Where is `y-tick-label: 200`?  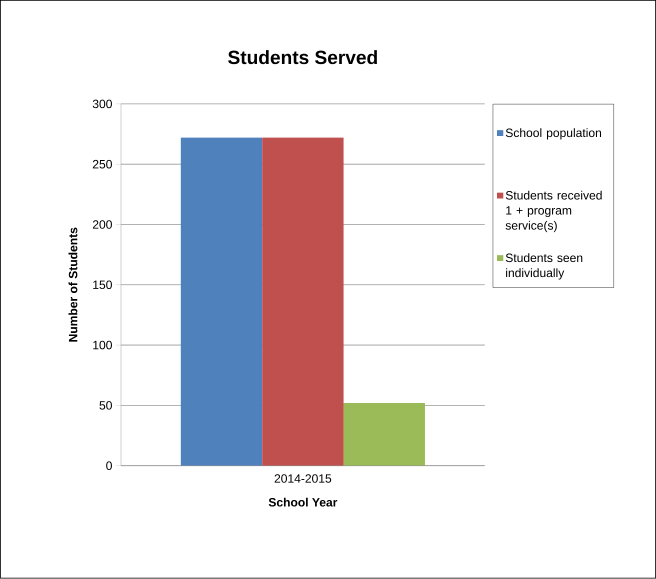 y-tick-label: 200 is located at coordinates (102, 224).